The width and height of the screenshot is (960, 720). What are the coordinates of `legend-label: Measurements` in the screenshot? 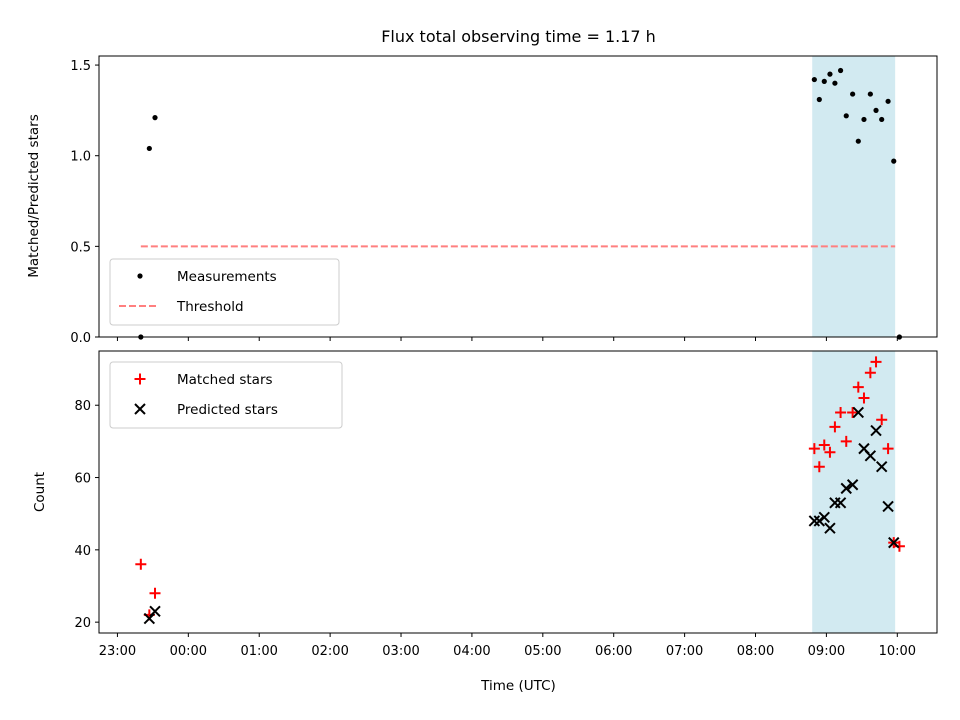 It's located at (227, 277).